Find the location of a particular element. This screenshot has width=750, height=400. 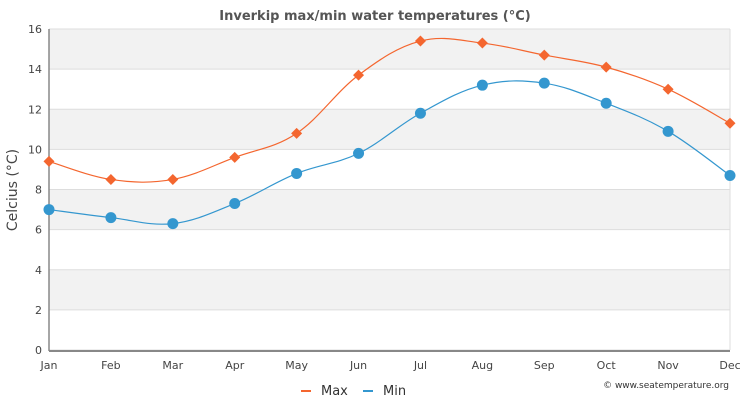

y-tick-label: 6 is located at coordinates (38, 230).